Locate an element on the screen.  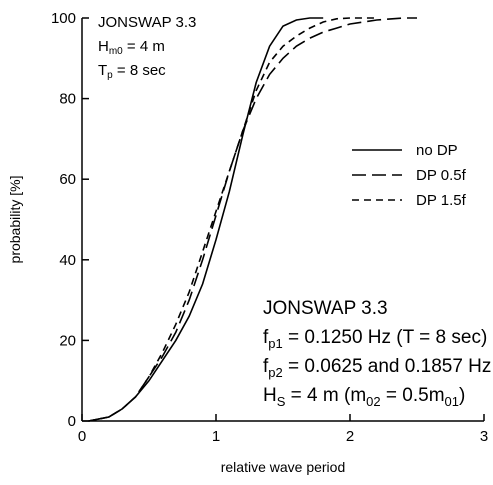
x-tick-label: 2 is located at coordinates (350, 436).